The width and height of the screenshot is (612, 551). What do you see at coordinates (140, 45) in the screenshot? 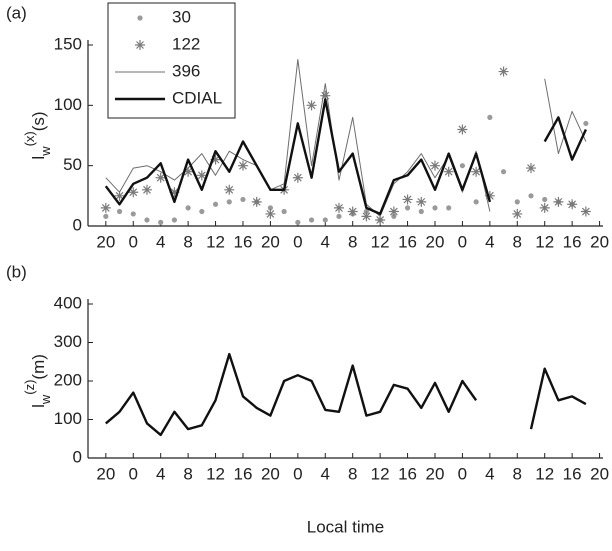
I see `legend-symbol` at bounding box center [140, 45].